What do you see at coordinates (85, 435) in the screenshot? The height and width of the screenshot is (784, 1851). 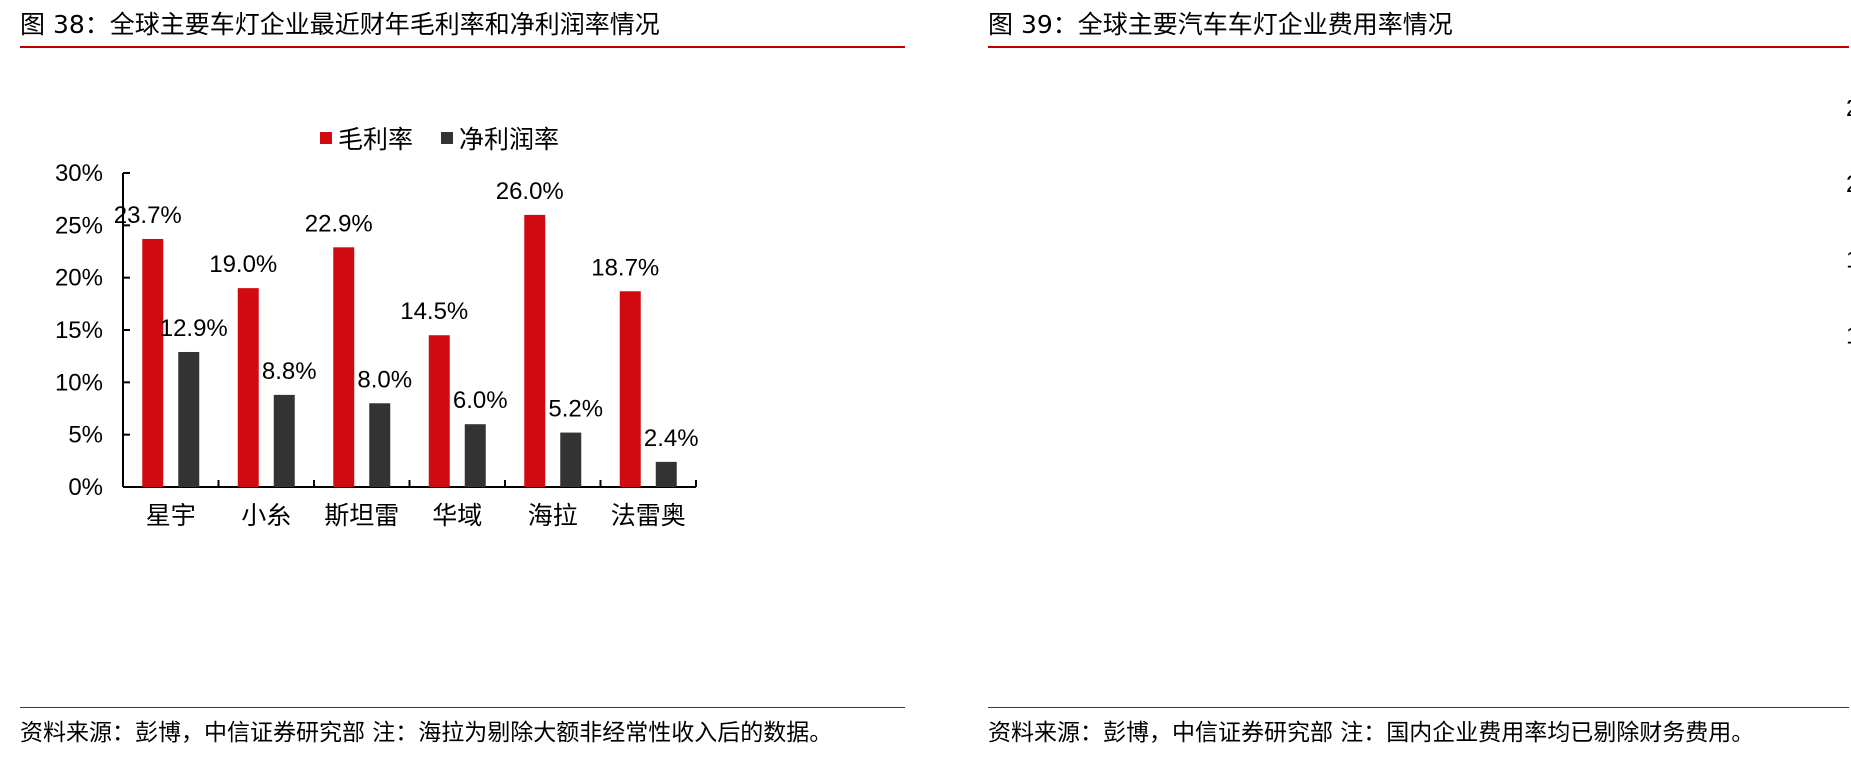 I see `y-tick-label: 5%` at bounding box center [85, 435].